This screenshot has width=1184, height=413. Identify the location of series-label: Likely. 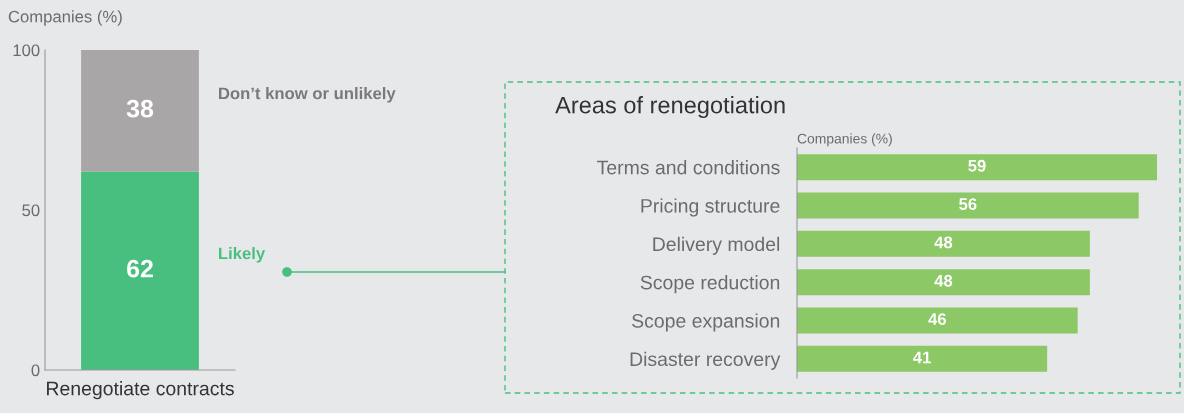
(242, 255).